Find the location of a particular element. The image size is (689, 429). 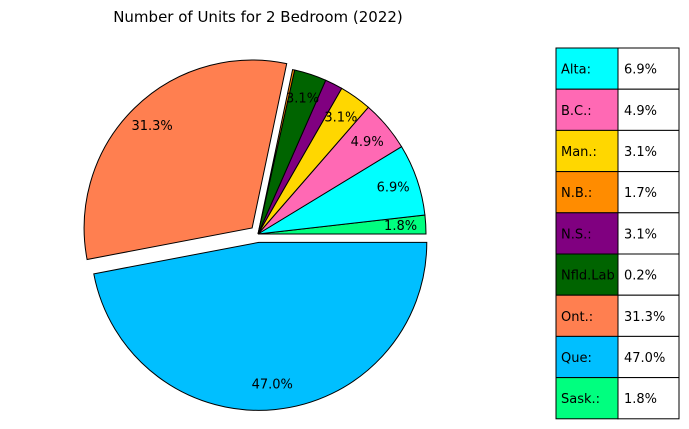

table-label-n-s: N.S.: is located at coordinates (576, 234).